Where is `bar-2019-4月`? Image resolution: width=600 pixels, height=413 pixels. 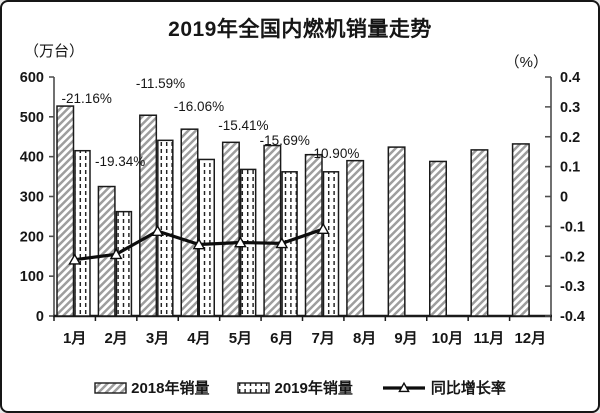
bar-2019-4月 is located at coordinates (206, 237).